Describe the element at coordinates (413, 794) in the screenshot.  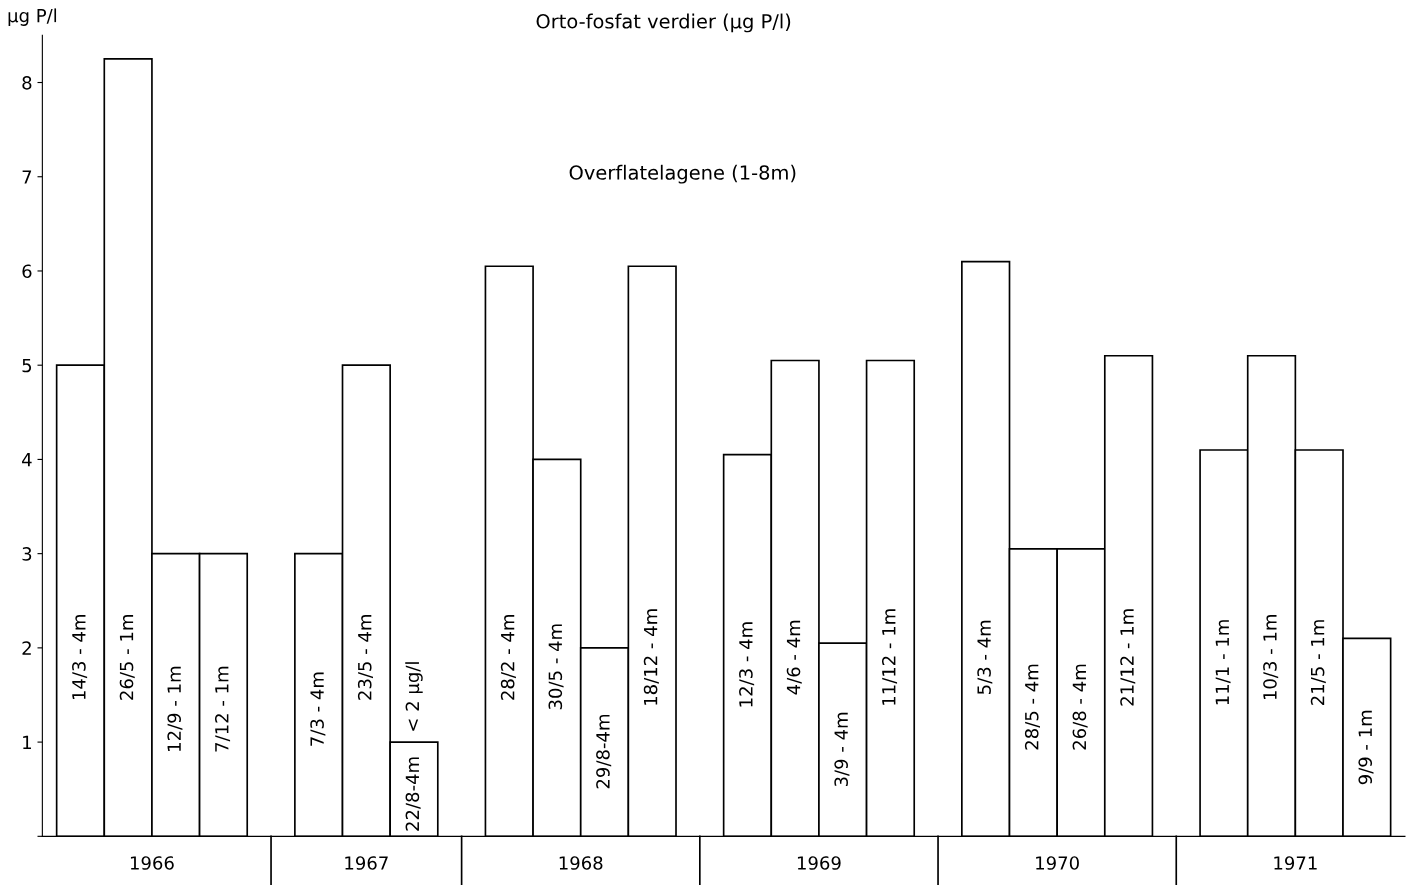
I see `x-tick-label: 22/8-4m` at that location.